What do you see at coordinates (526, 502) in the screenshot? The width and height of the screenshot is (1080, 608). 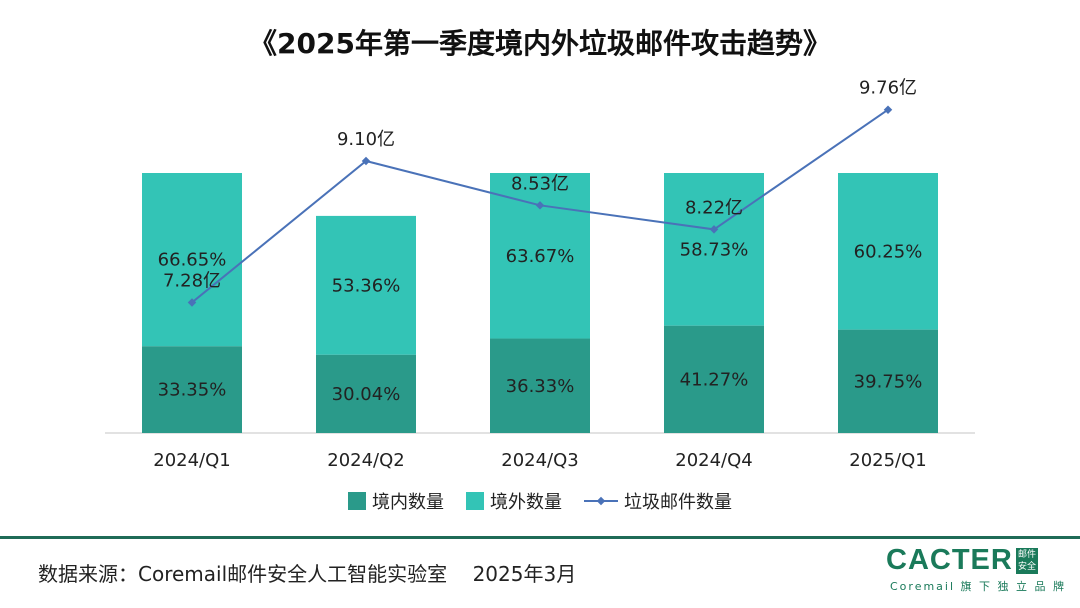 I see `legend-label-foreign: 境外数量` at bounding box center [526, 502].